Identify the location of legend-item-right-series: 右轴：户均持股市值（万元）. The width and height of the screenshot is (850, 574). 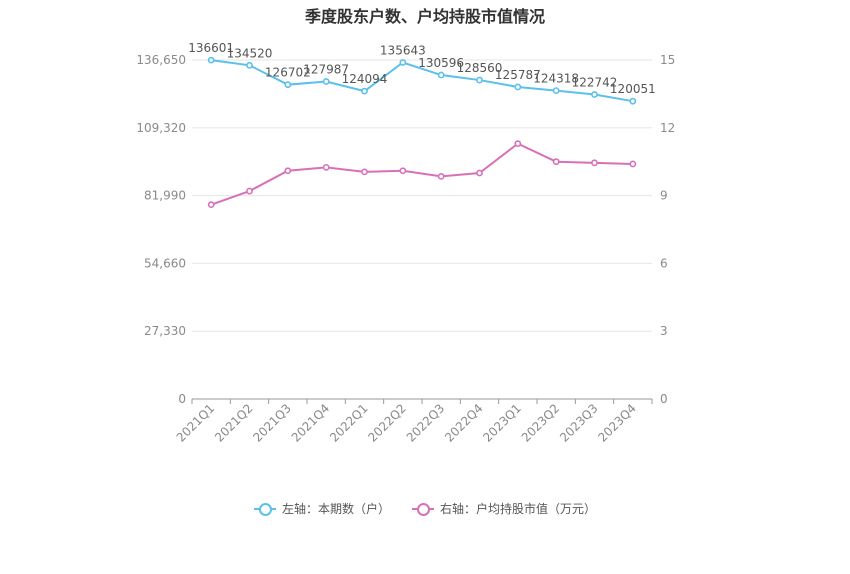
(504, 508).